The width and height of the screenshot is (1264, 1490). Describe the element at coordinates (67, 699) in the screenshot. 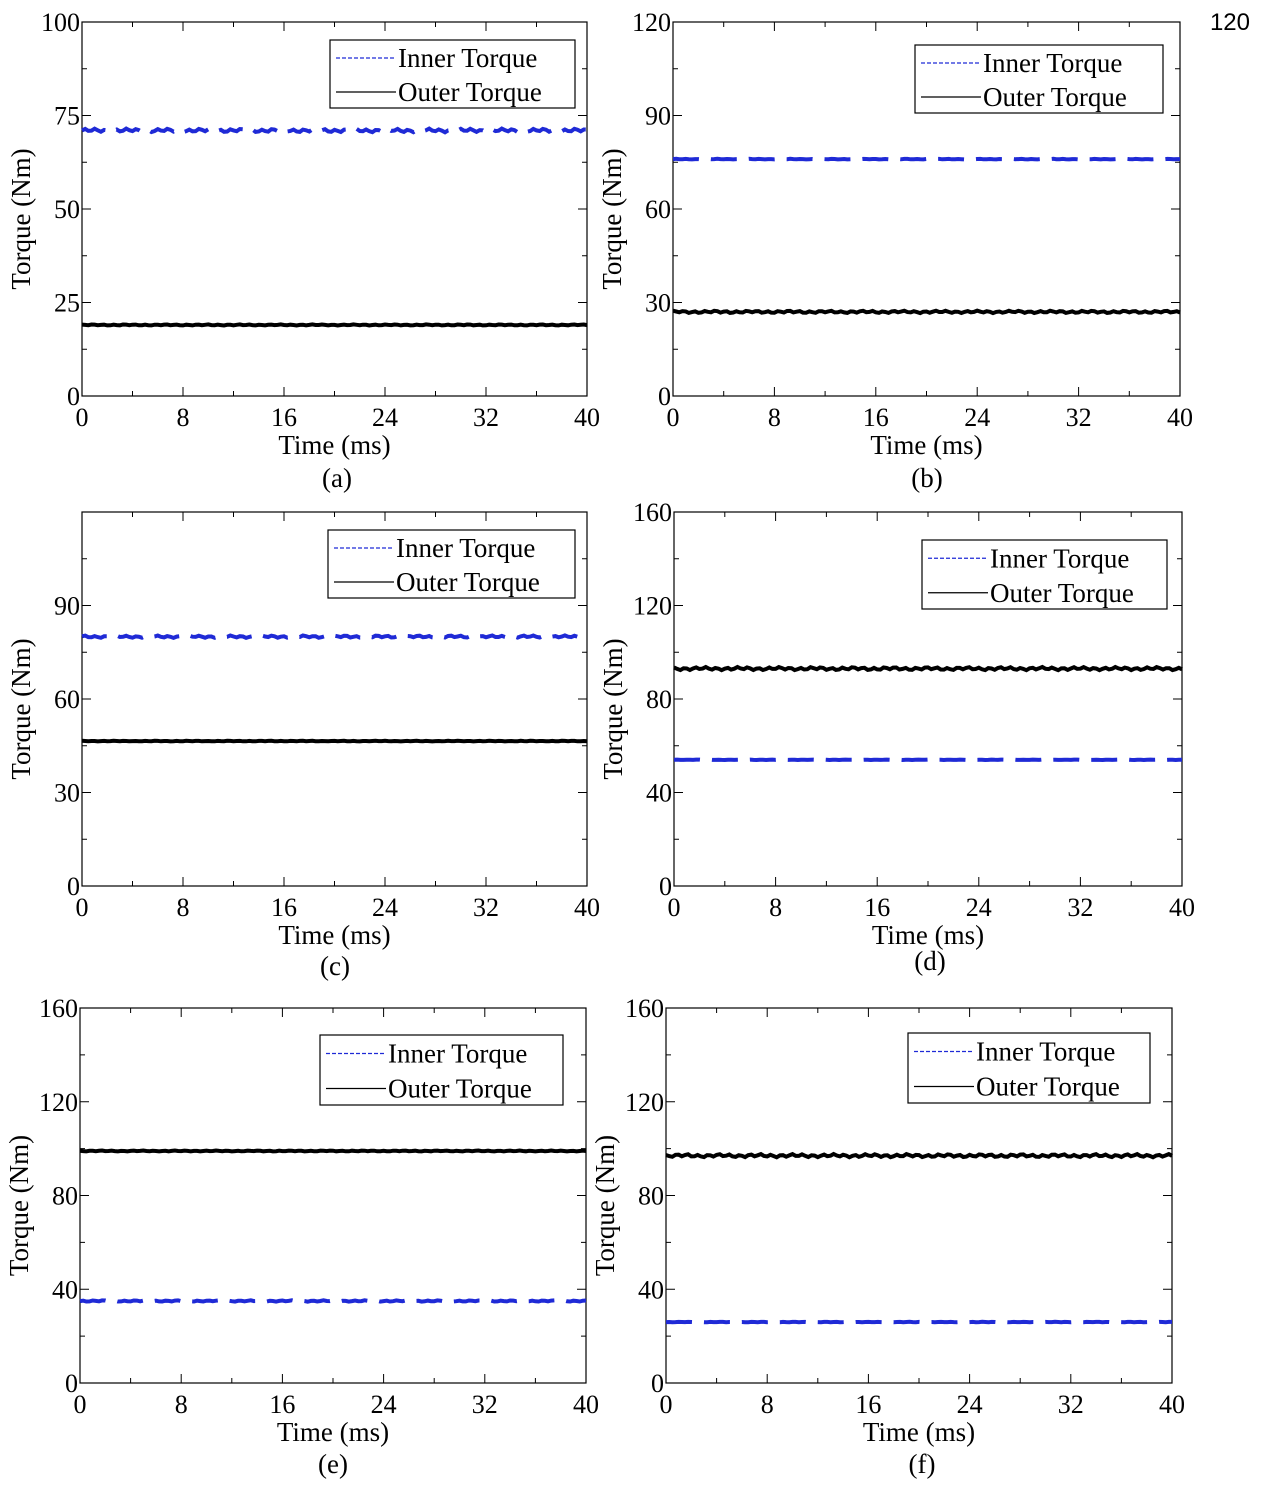

I see `y-tick-label: 60` at that location.